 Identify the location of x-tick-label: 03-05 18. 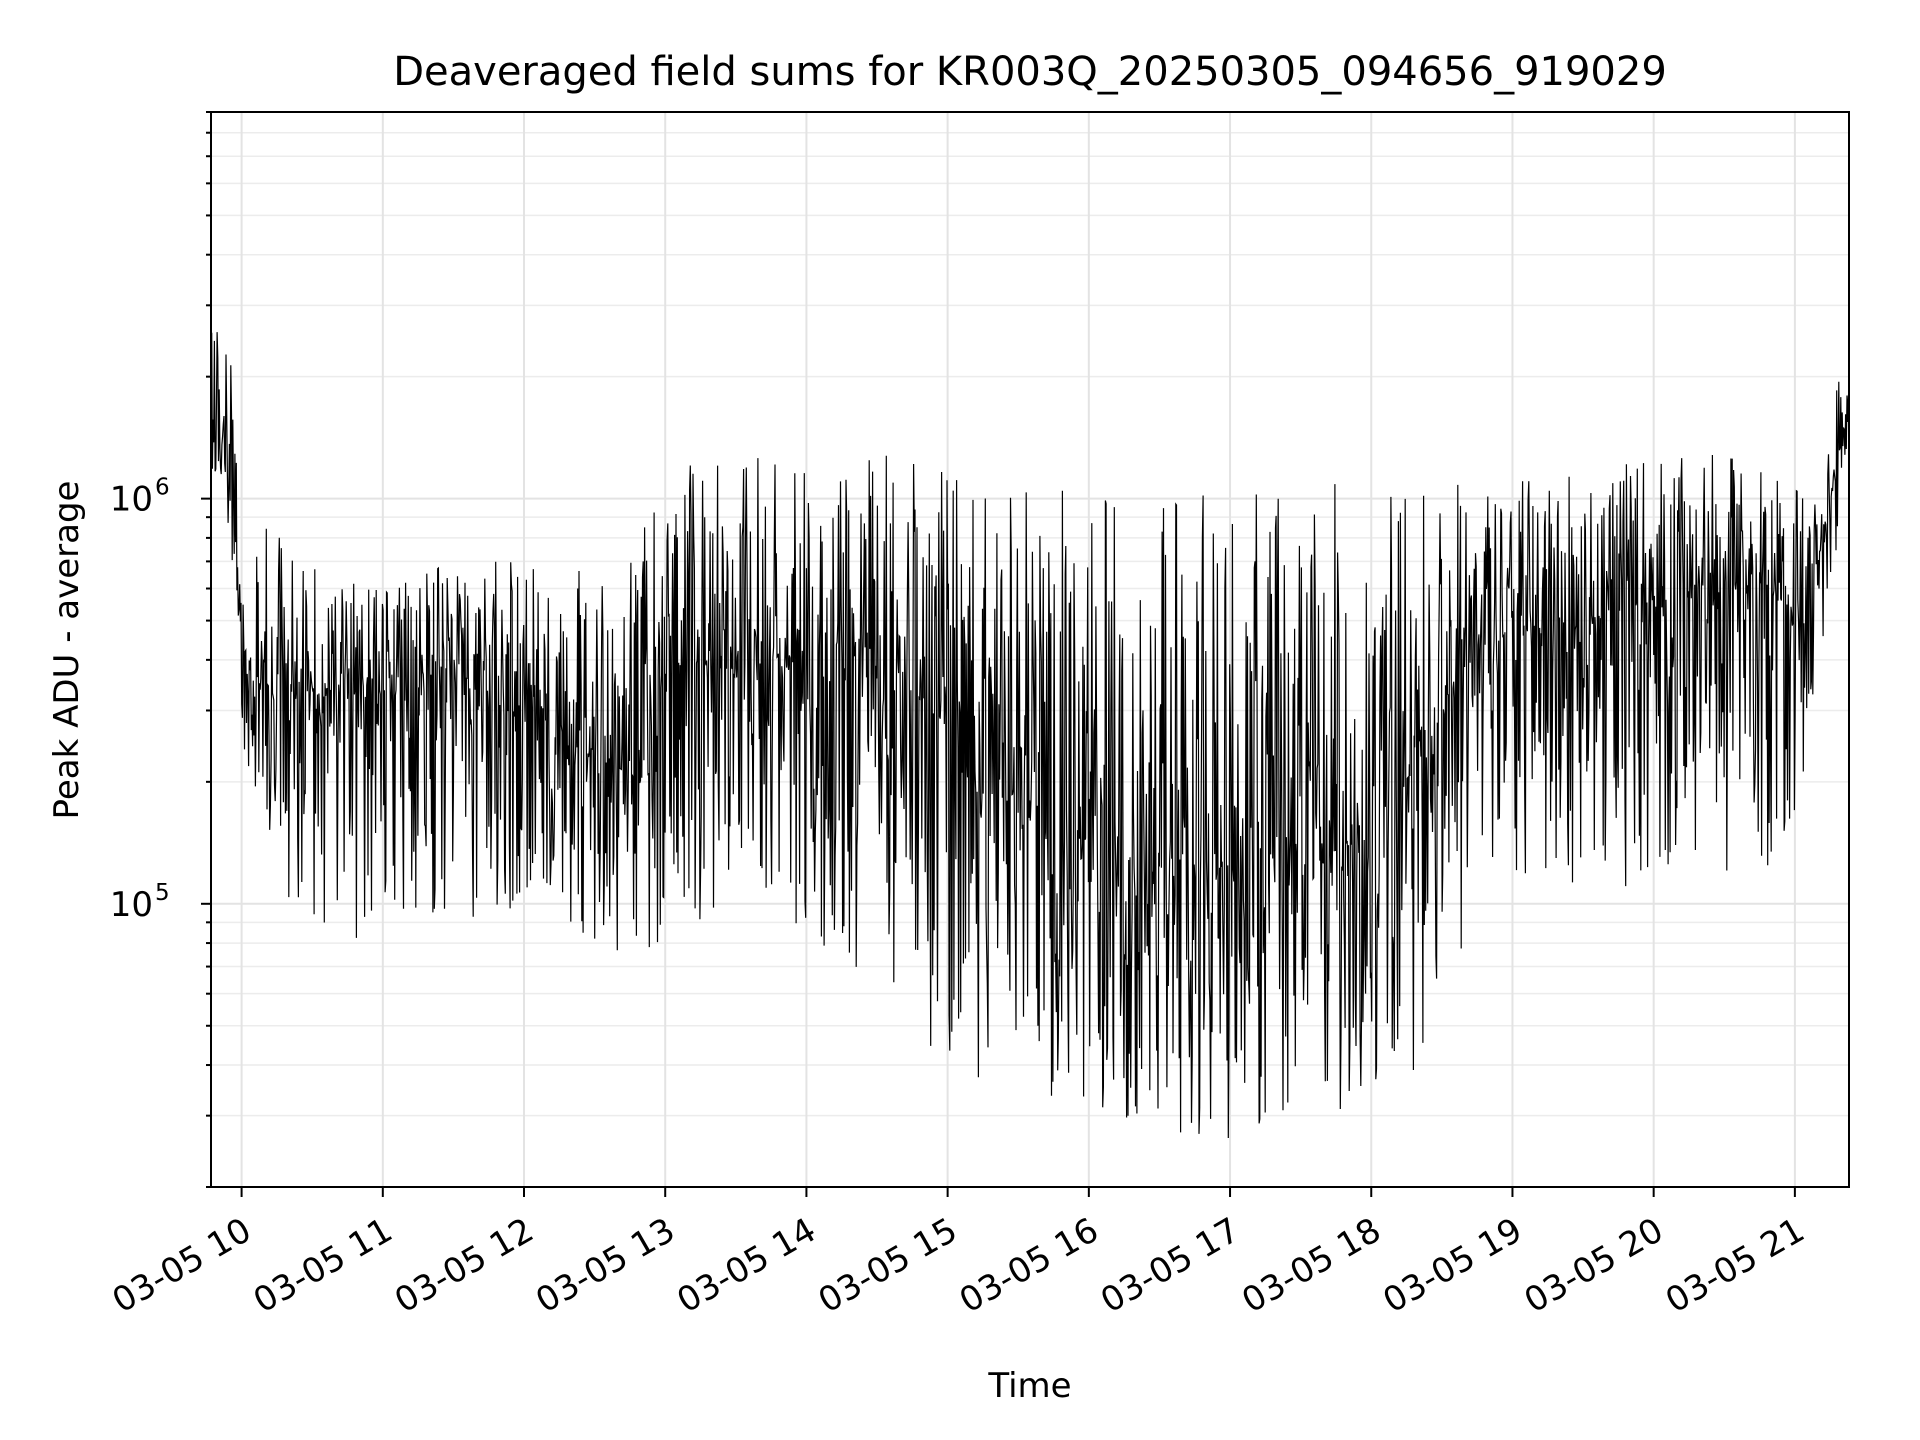
(1311, 1265).